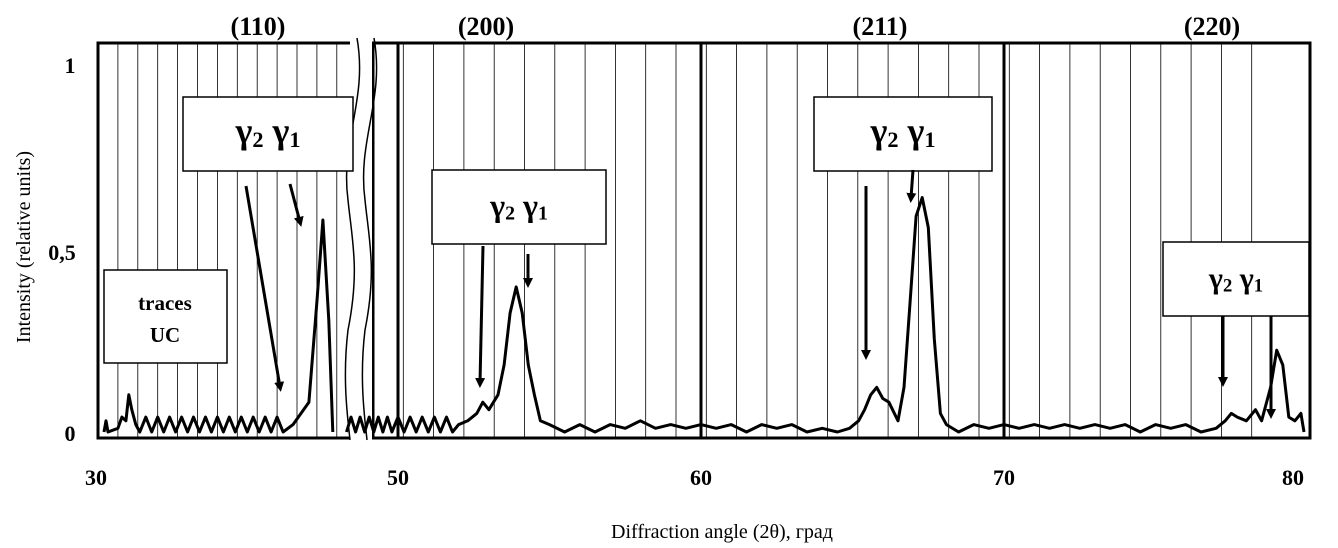 The image size is (1338, 548). I want to click on axis-break-mark-left, so click(352, 239).